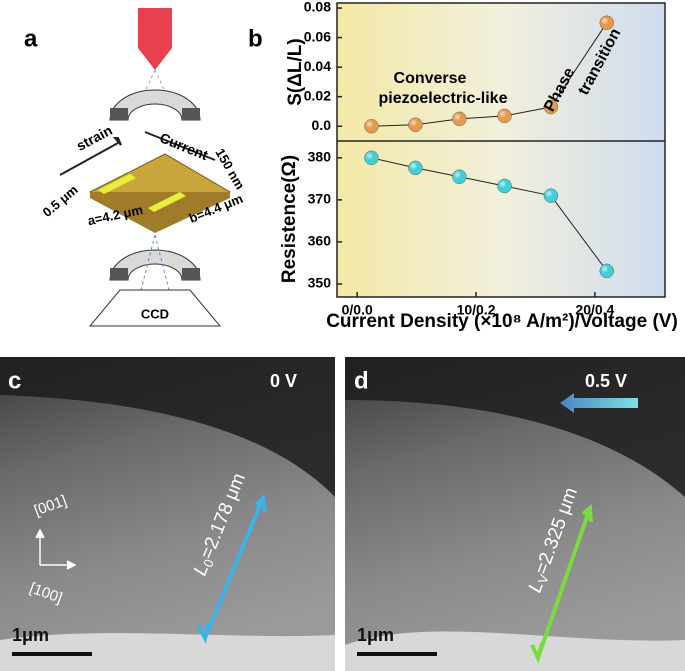 The image size is (685, 671). I want to click on sample-edge, so click(160, 212).